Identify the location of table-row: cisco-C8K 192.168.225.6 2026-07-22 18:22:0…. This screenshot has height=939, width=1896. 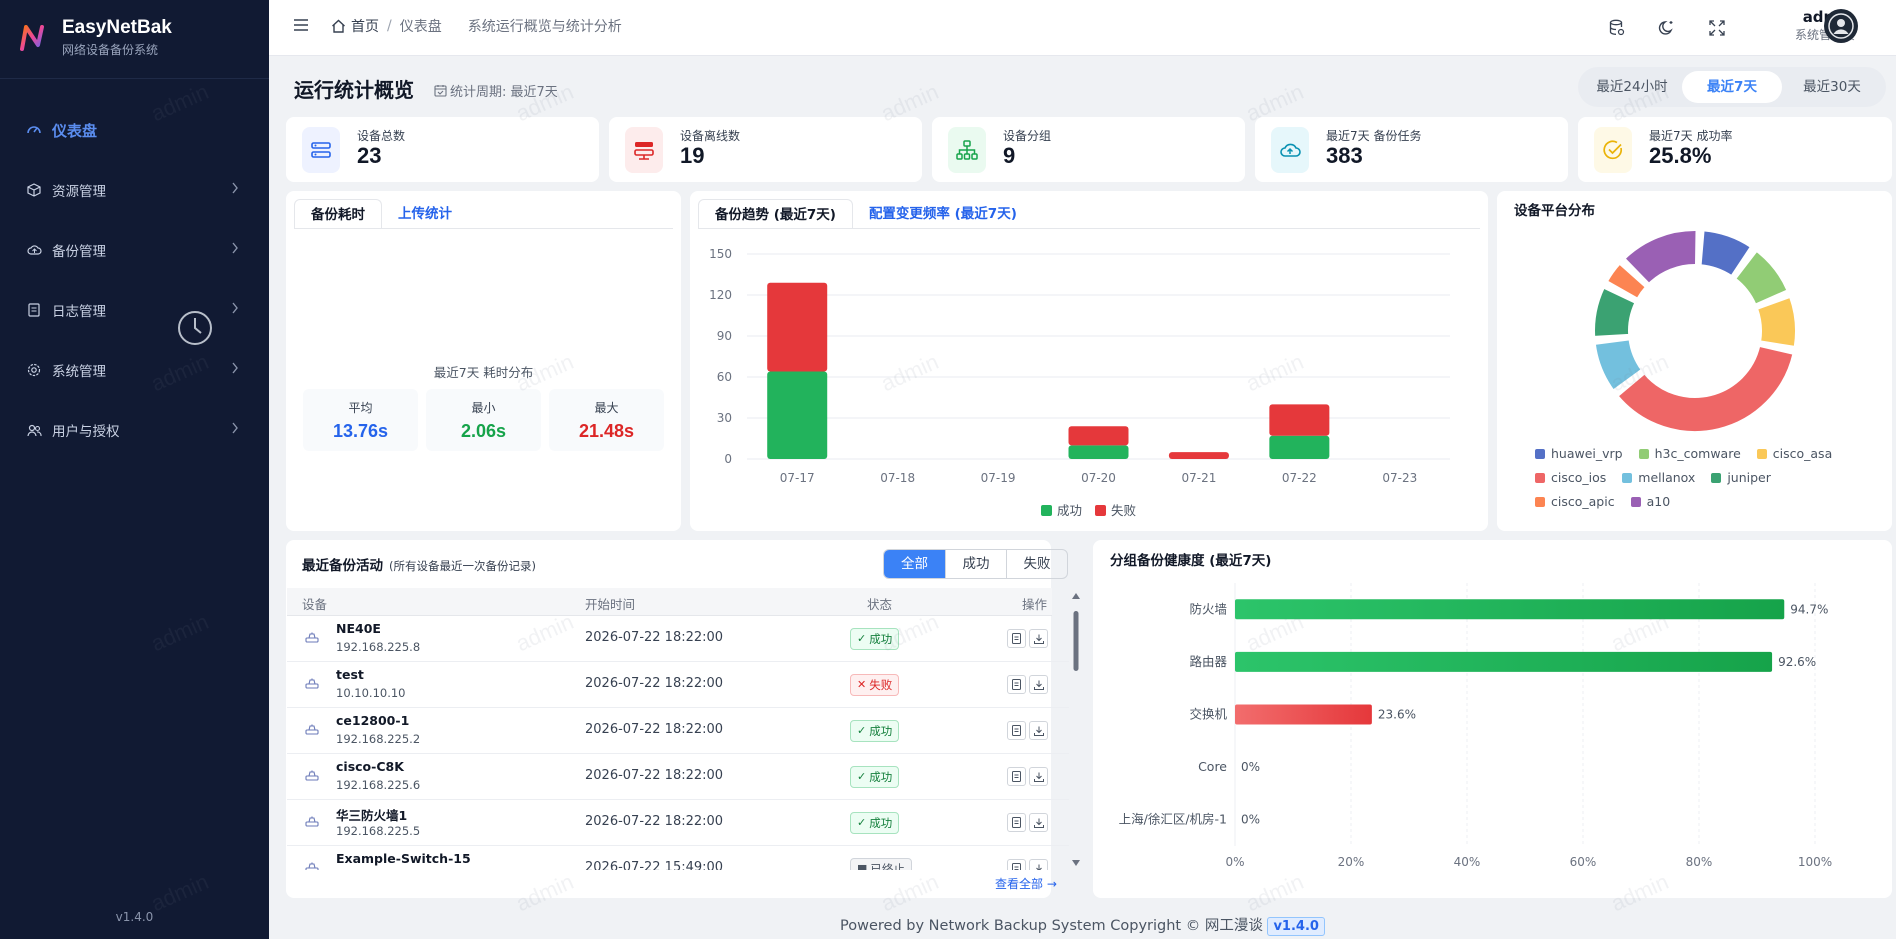
(678, 777).